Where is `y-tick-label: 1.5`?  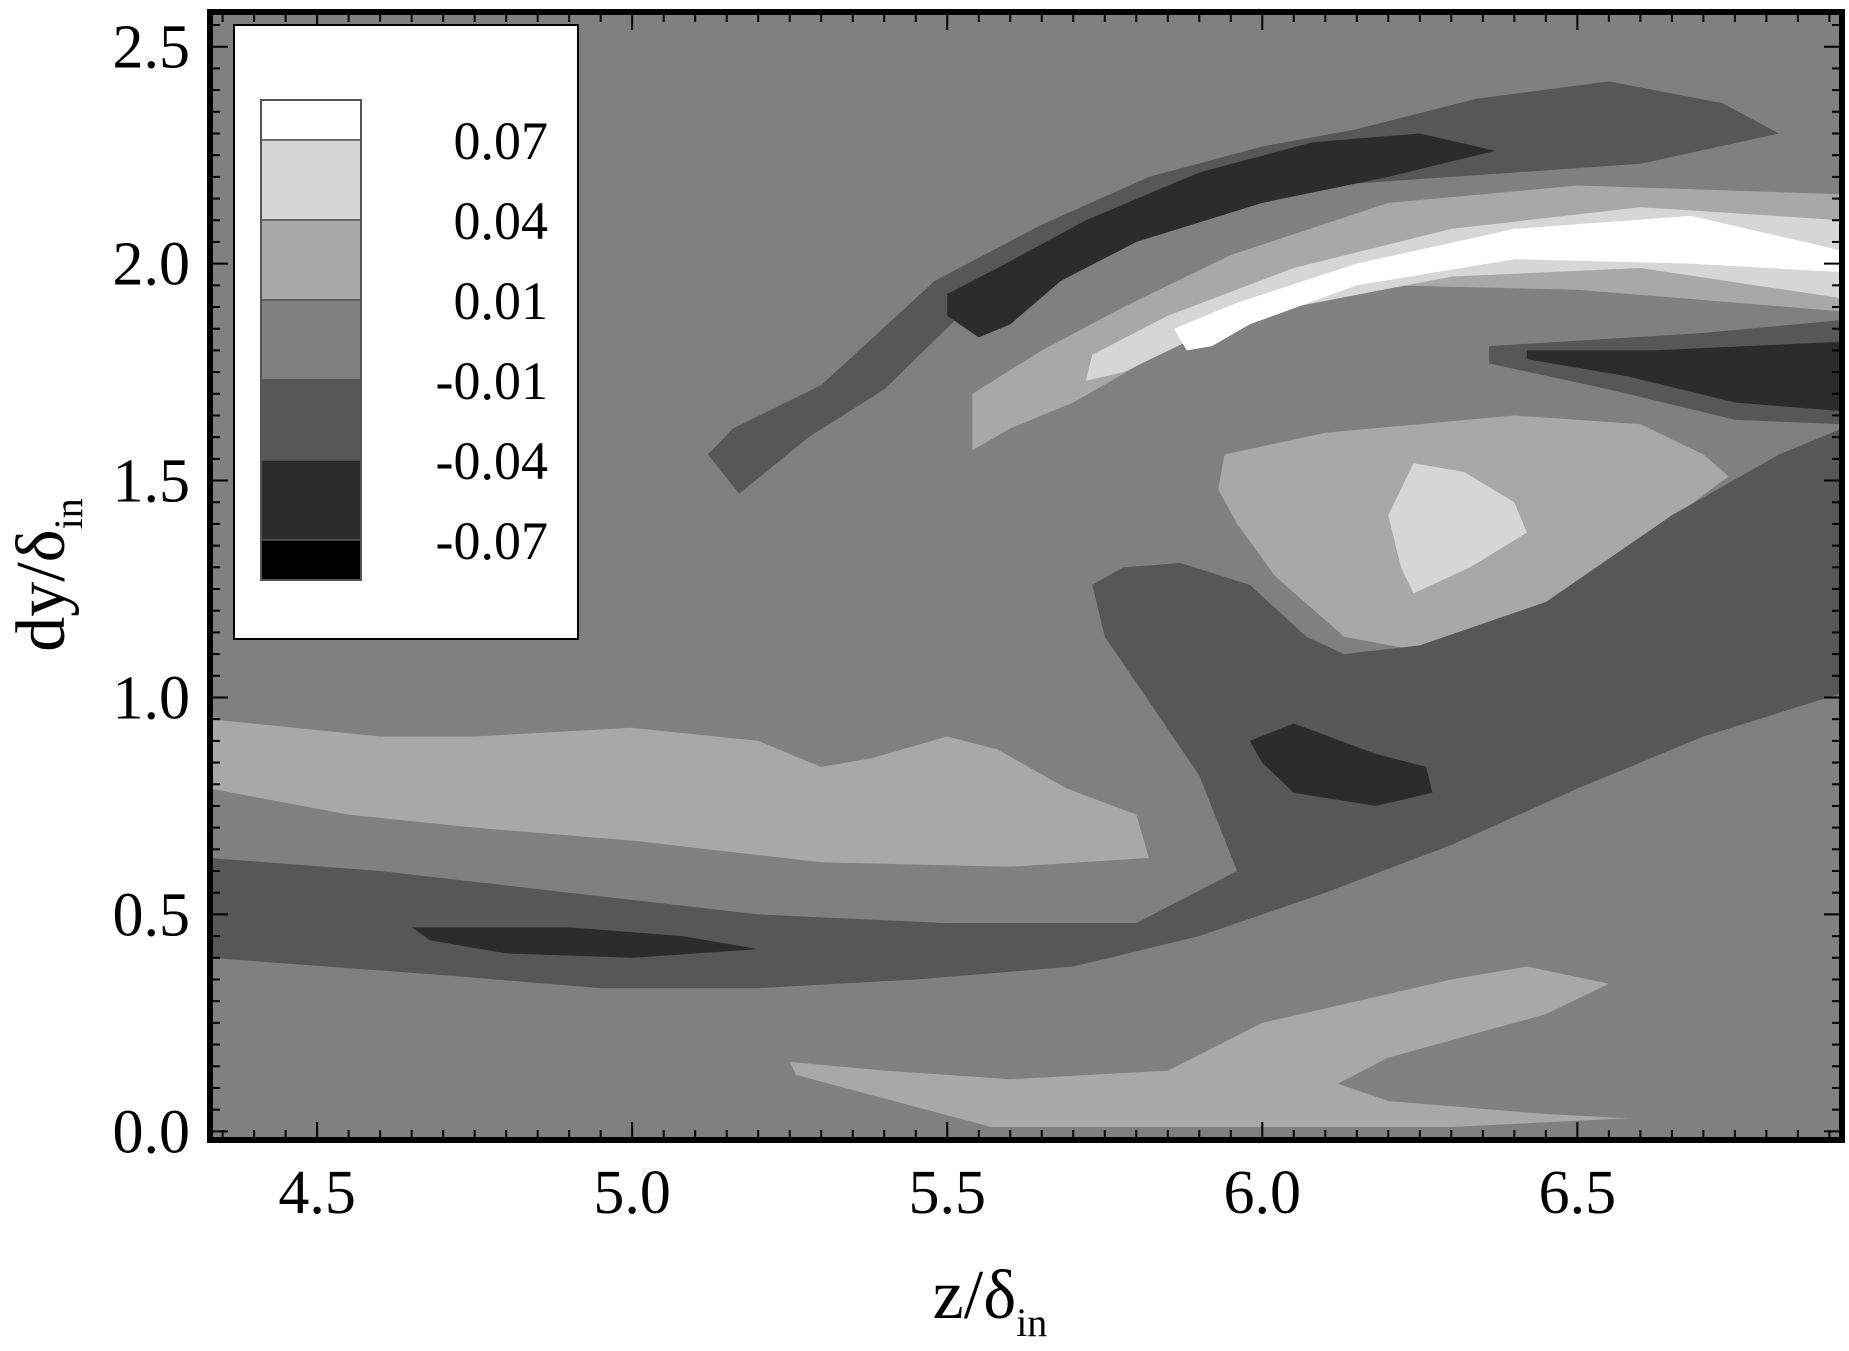
y-tick-label: 1.5 is located at coordinates (152, 482).